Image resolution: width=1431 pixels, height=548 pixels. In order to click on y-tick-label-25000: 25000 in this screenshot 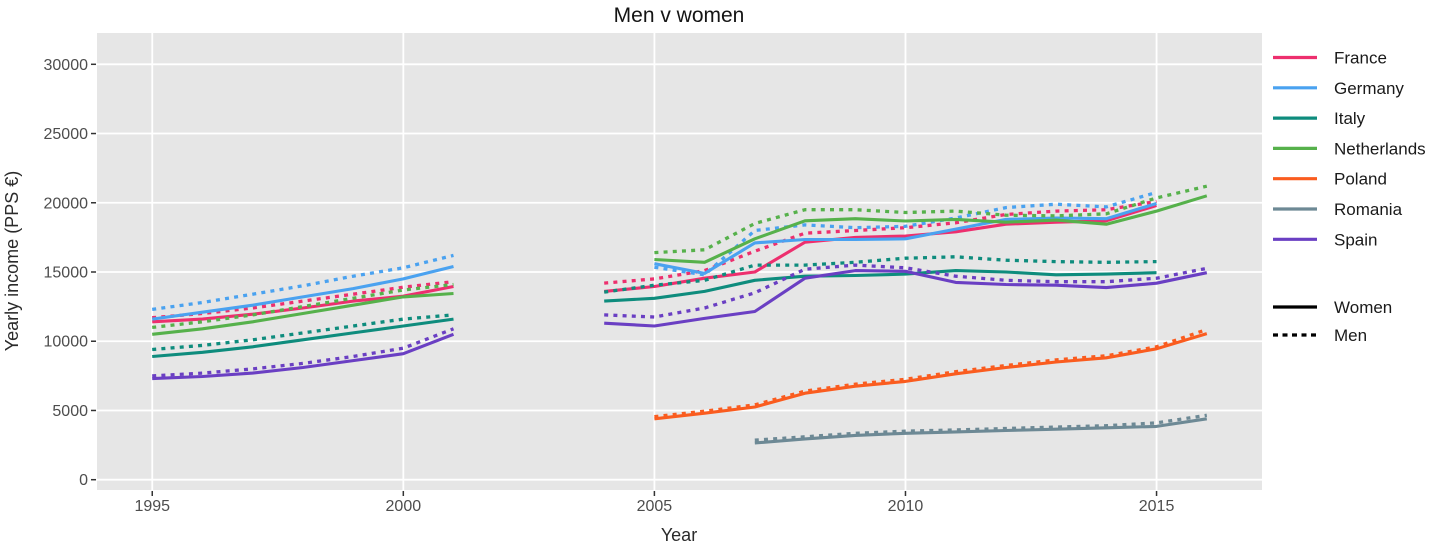, I will do `click(66, 134)`.